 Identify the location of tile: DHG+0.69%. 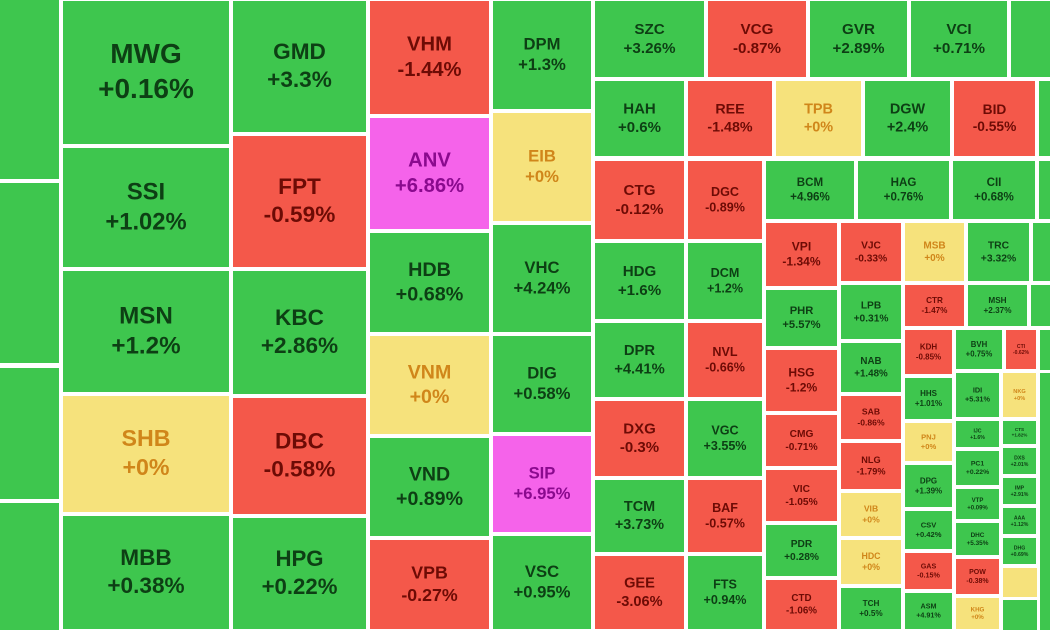
(1019, 551).